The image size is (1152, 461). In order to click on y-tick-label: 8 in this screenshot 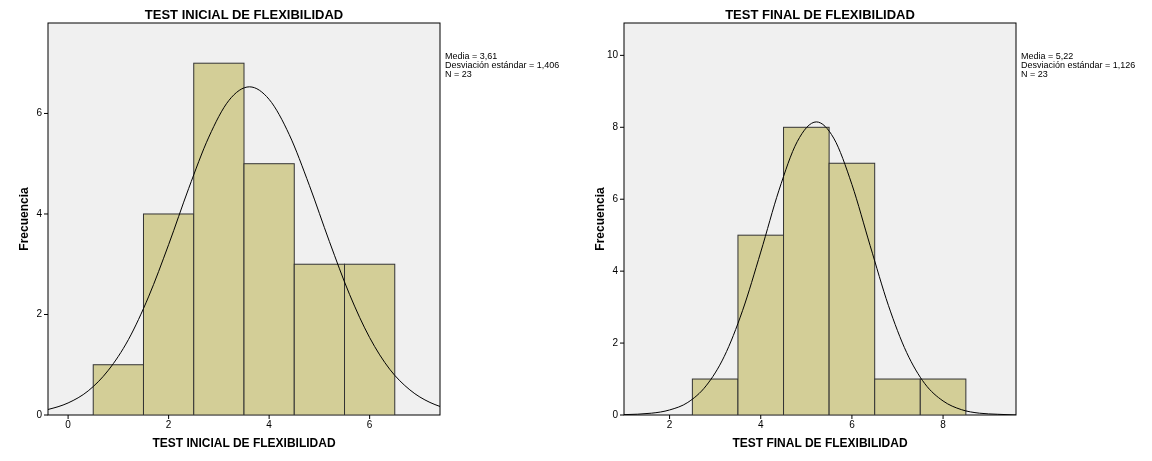, I will do `click(615, 127)`.